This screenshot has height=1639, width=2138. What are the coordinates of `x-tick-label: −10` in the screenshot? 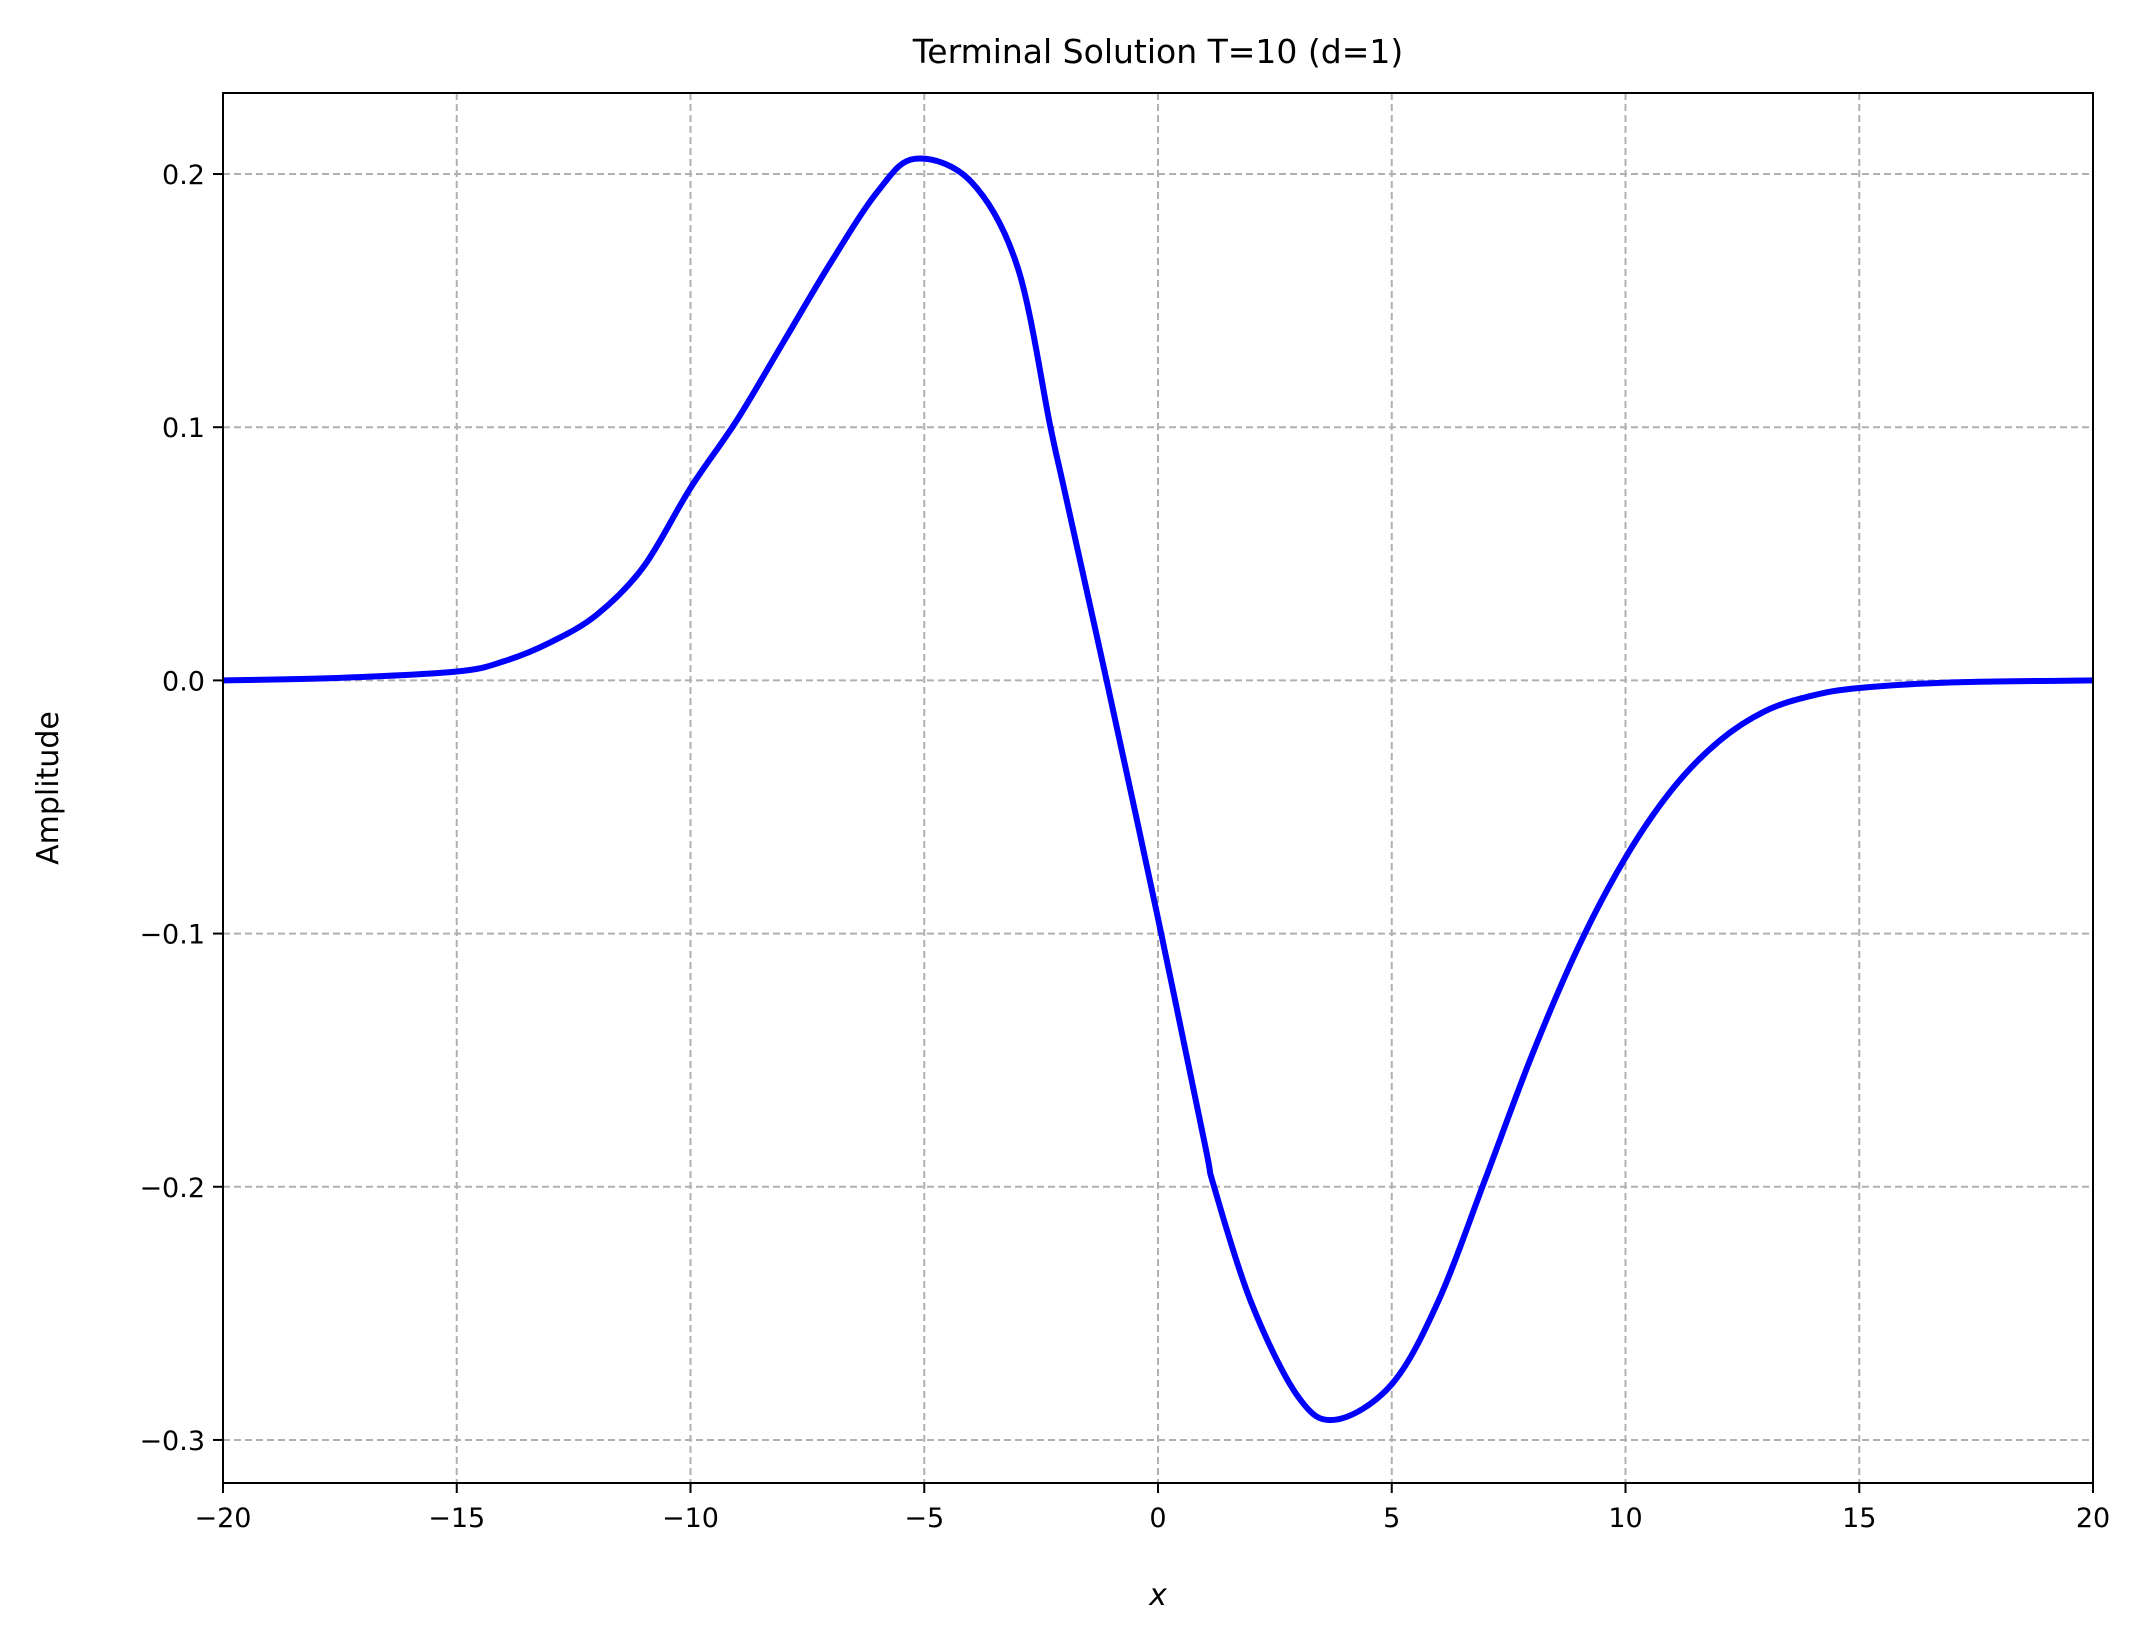 It's located at (690, 1518).